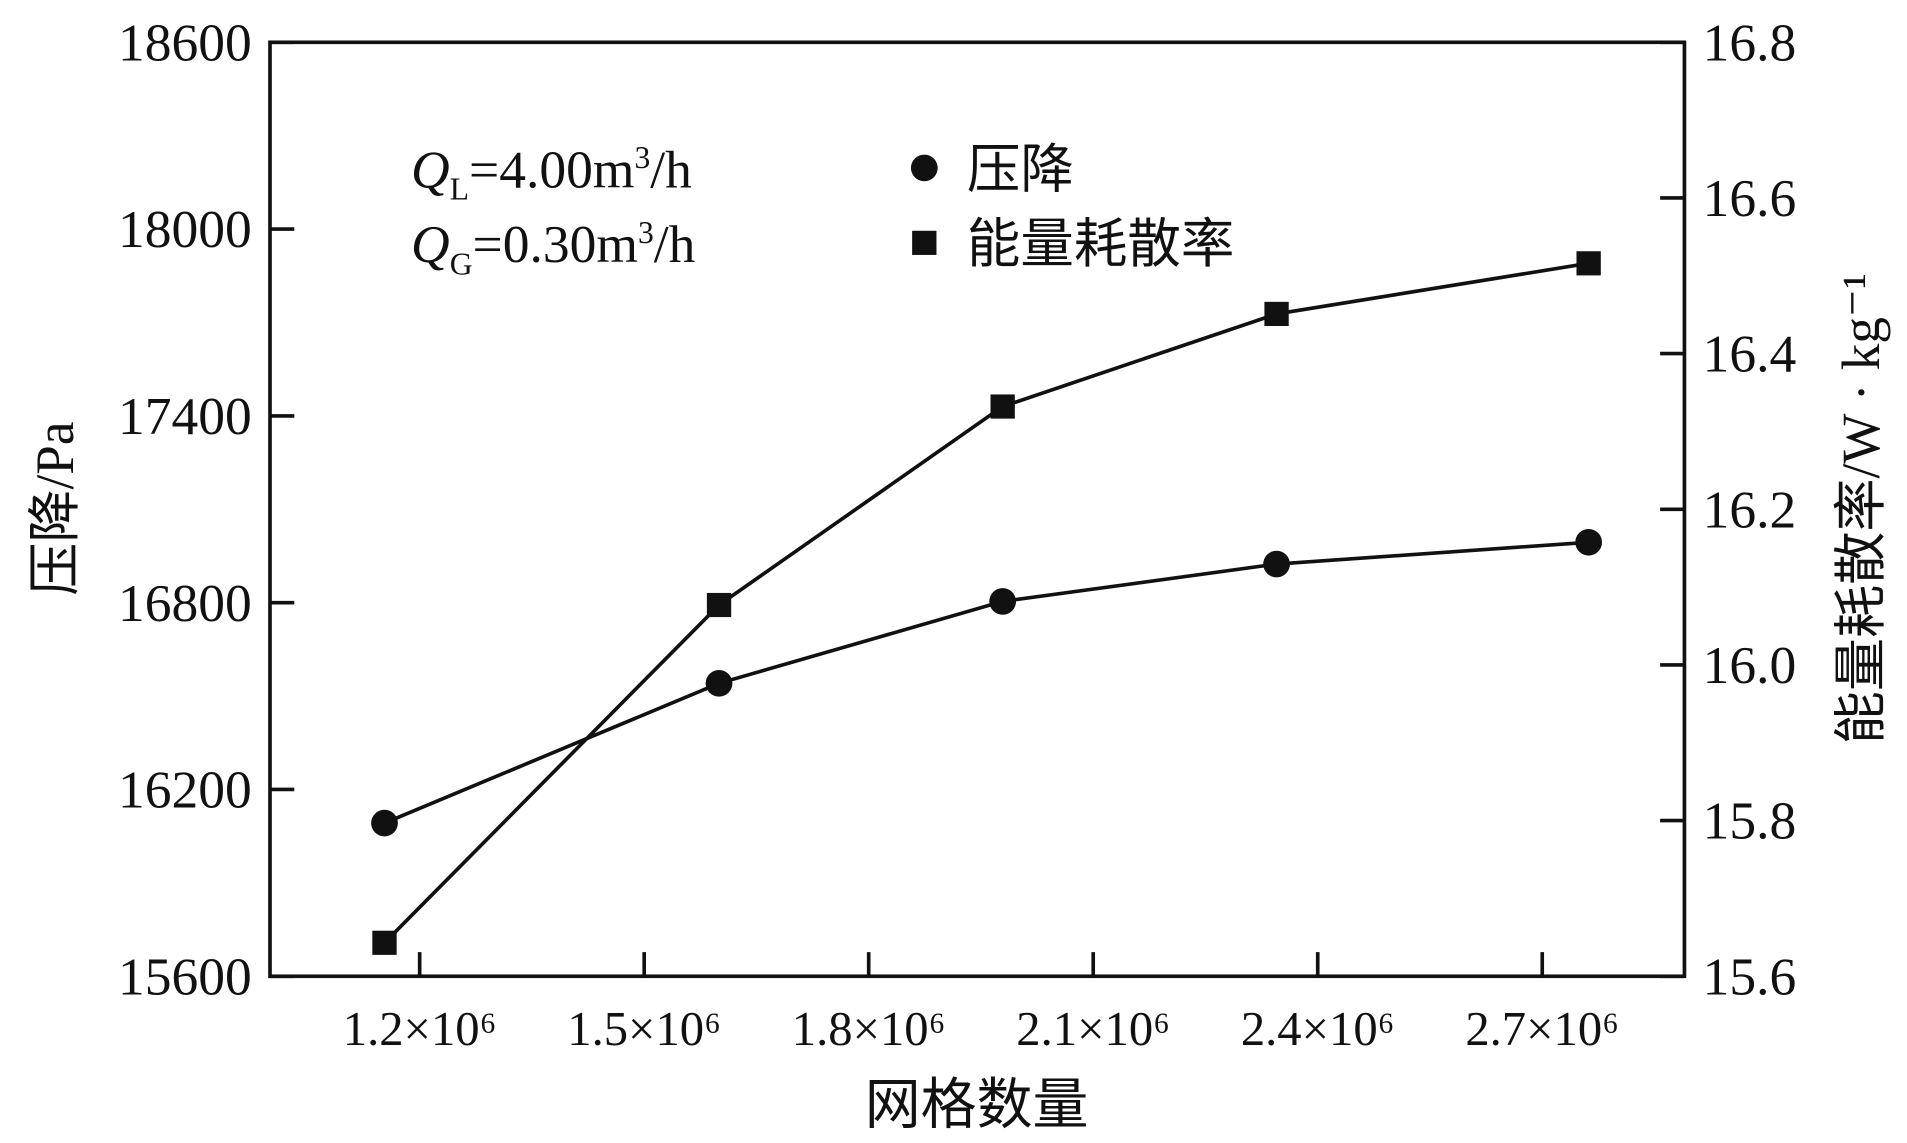 The image size is (1907, 1143). I want to click on svg-text: QL=4.00m3/h, so click(551, 172).